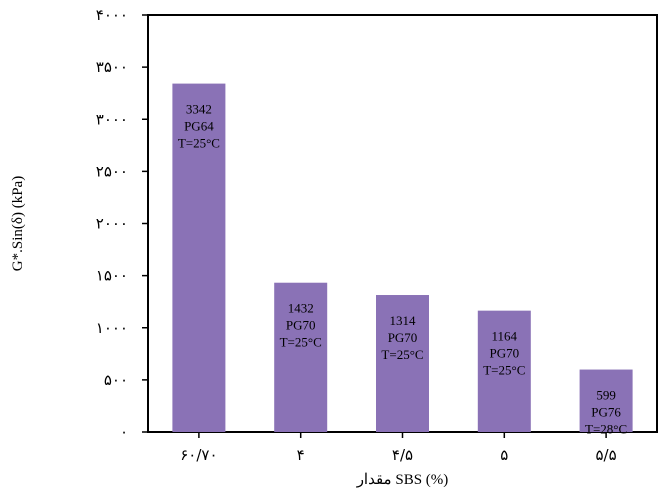 Image resolution: width=665 pixels, height=493 pixels. What do you see at coordinates (301, 455) in the screenshot?
I see `x-tick-label: ۴` at bounding box center [301, 455].